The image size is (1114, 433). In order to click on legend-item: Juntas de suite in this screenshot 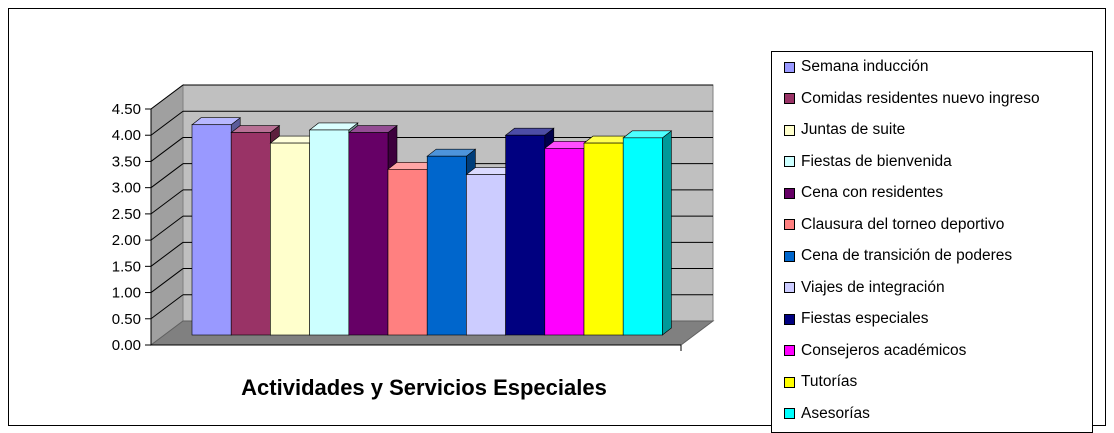, I will do `click(844, 130)`.